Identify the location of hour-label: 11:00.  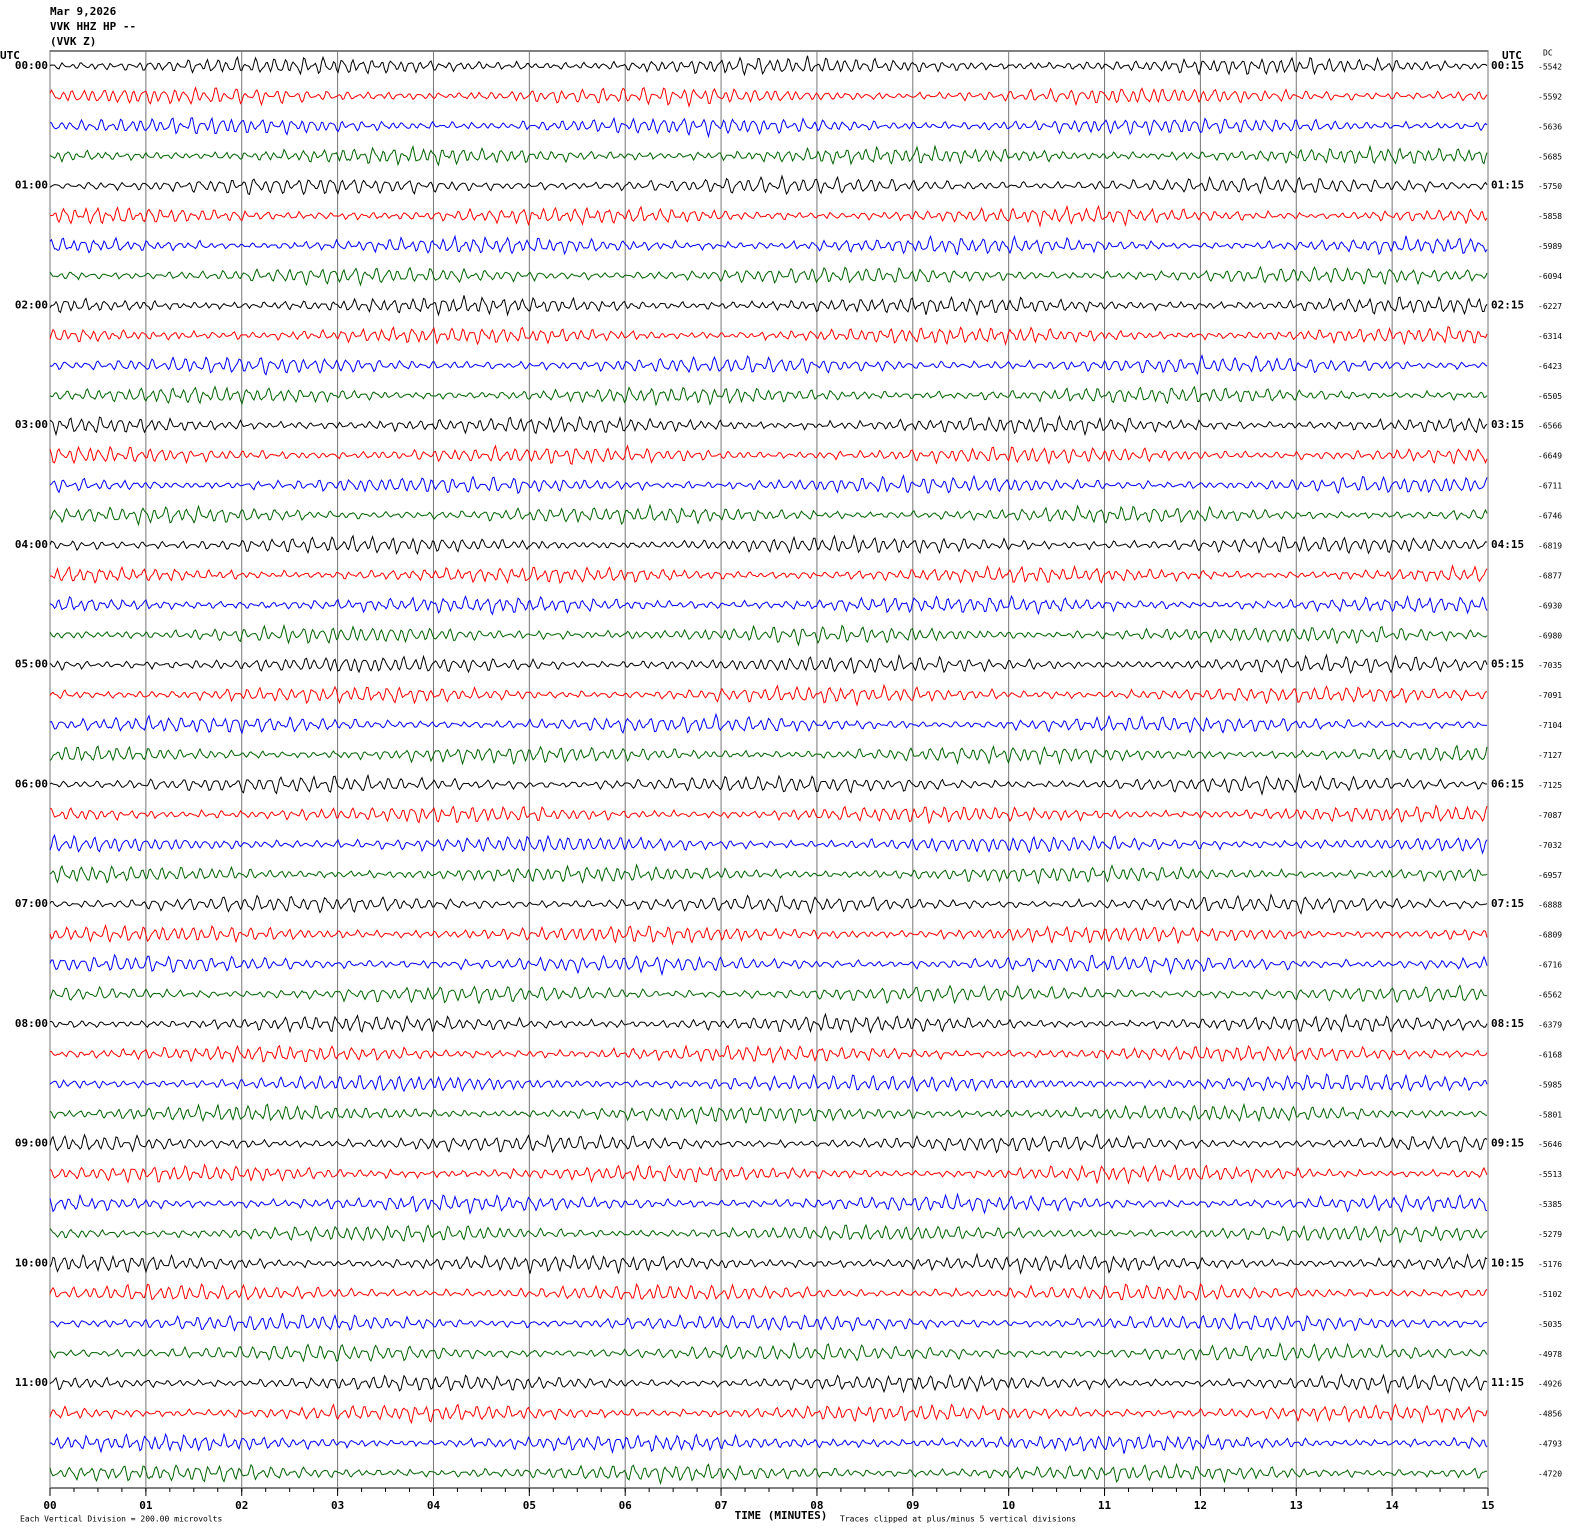
(31, 1382).